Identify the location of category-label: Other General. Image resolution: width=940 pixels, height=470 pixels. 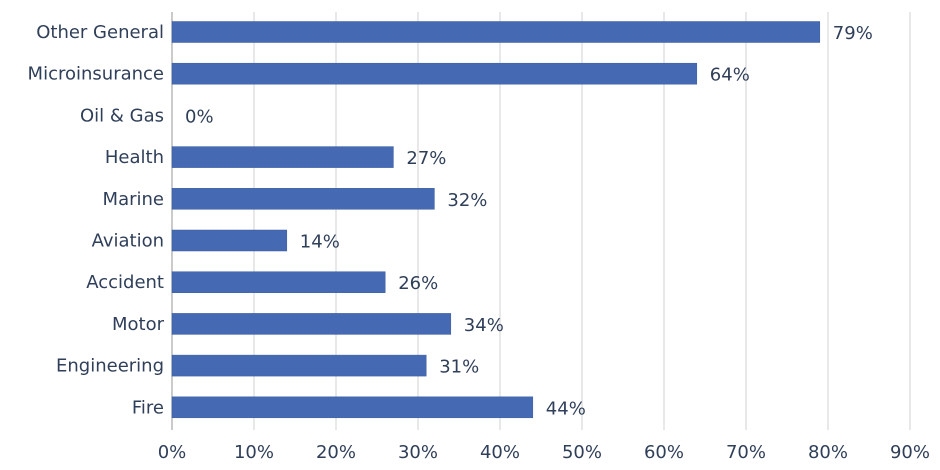
(100, 32).